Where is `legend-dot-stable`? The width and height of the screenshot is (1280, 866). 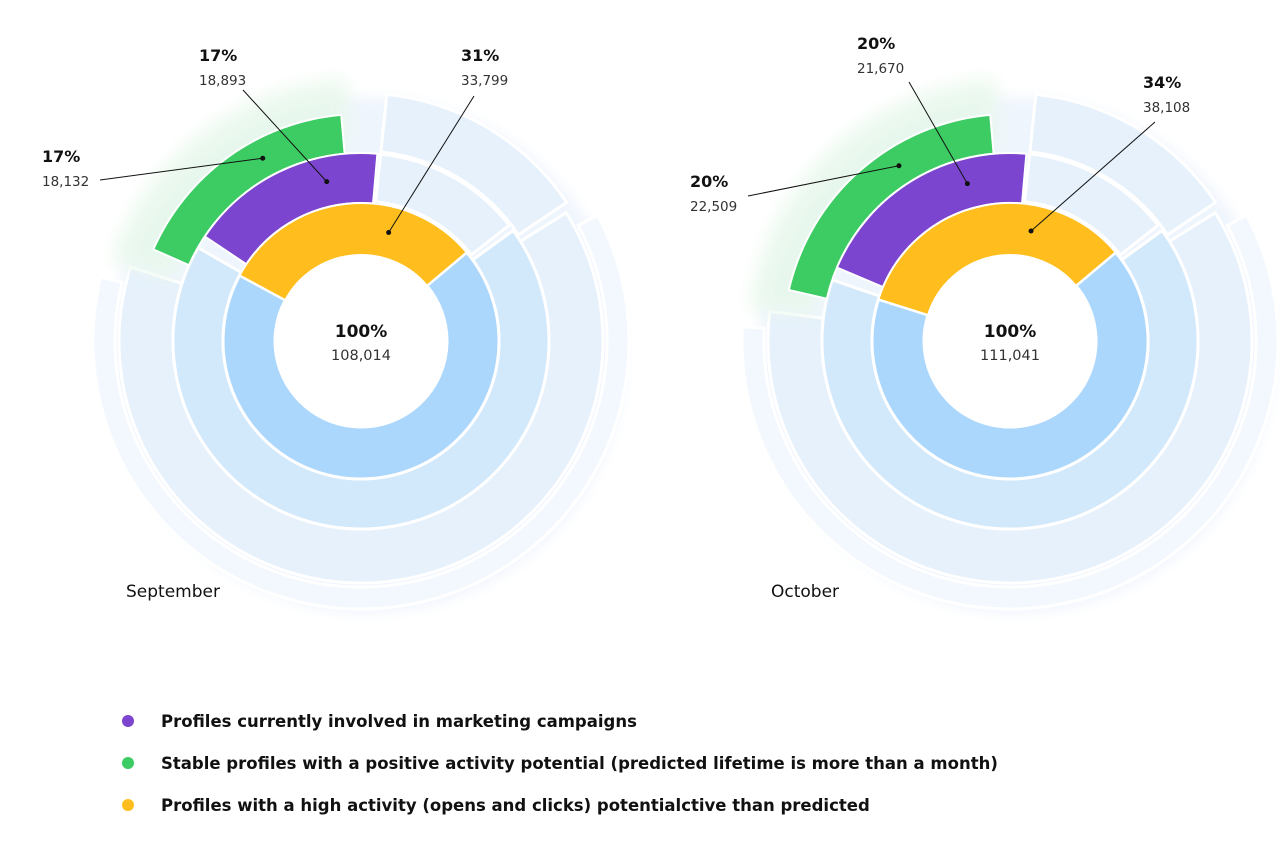 legend-dot-stable is located at coordinates (128, 763).